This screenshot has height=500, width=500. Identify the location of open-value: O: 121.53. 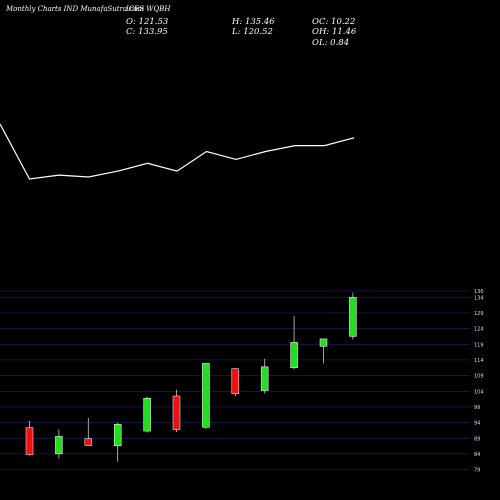
(147, 22).